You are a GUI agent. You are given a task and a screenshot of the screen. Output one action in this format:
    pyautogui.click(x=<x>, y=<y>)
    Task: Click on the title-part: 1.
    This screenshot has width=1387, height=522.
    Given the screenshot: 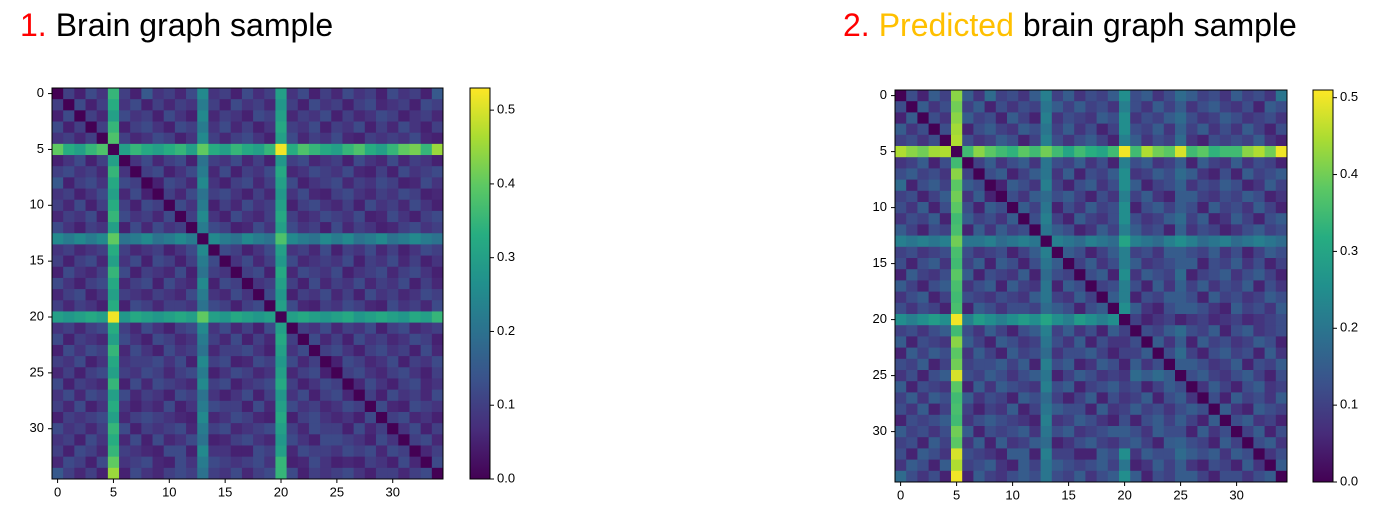 What is the action you would take?
    pyautogui.click(x=33, y=25)
    